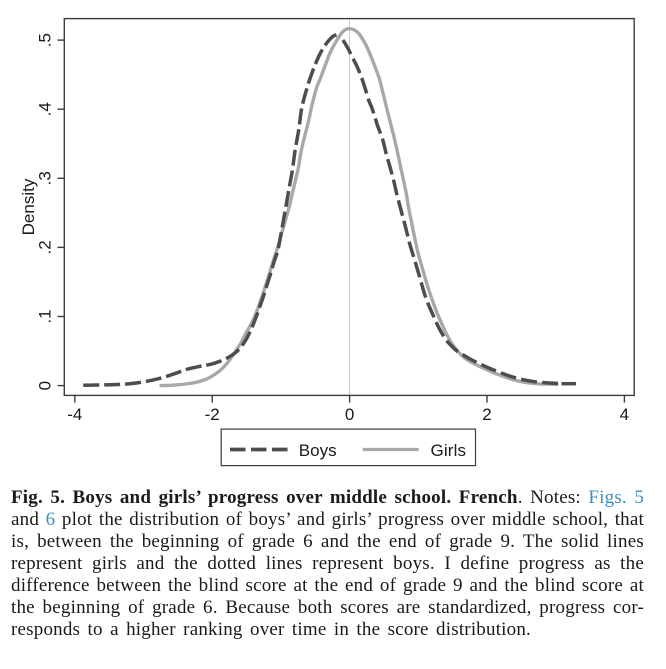 This screenshot has height=669, width=666. What do you see at coordinates (45, 178) in the screenshot?
I see `svg-text: .3` at bounding box center [45, 178].